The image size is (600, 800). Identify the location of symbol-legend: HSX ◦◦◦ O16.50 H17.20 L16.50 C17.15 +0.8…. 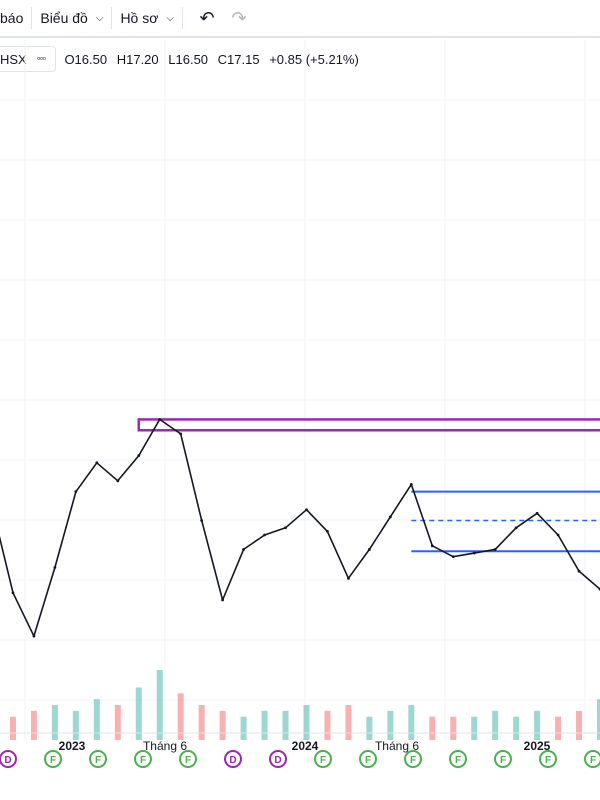
(182, 59).